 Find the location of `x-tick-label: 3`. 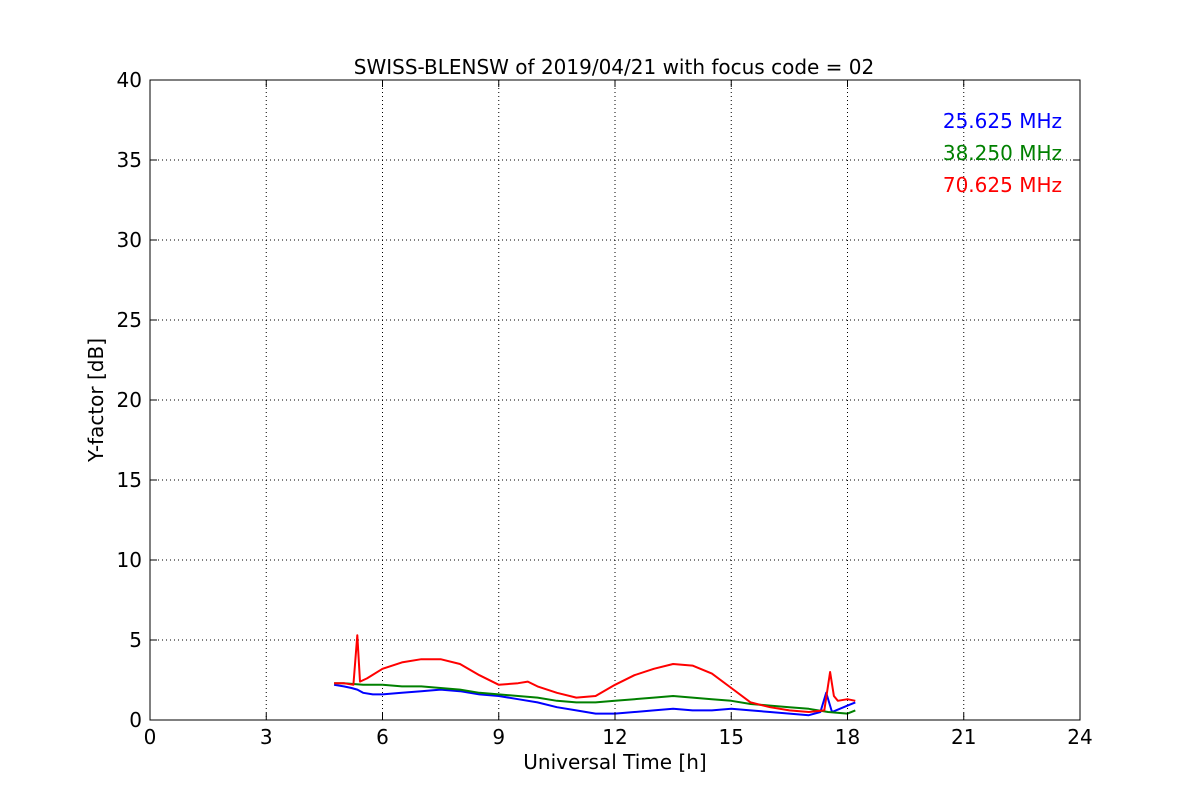

x-tick-label: 3 is located at coordinates (266, 737).